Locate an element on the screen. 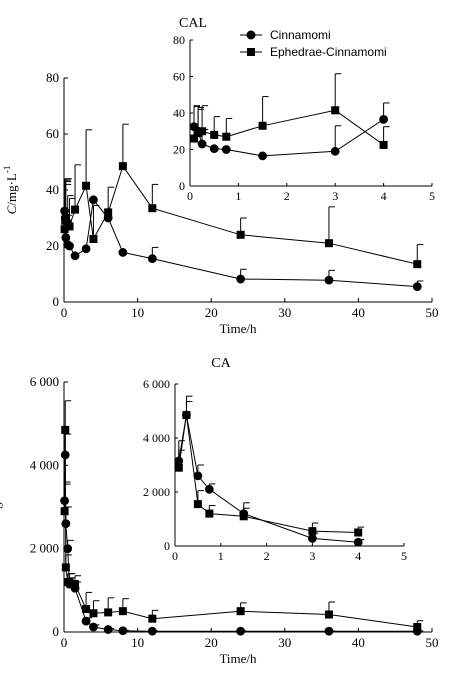 The image size is (451, 685). legend-label: Ephedrae-Cinnamomi is located at coordinates (328, 52).